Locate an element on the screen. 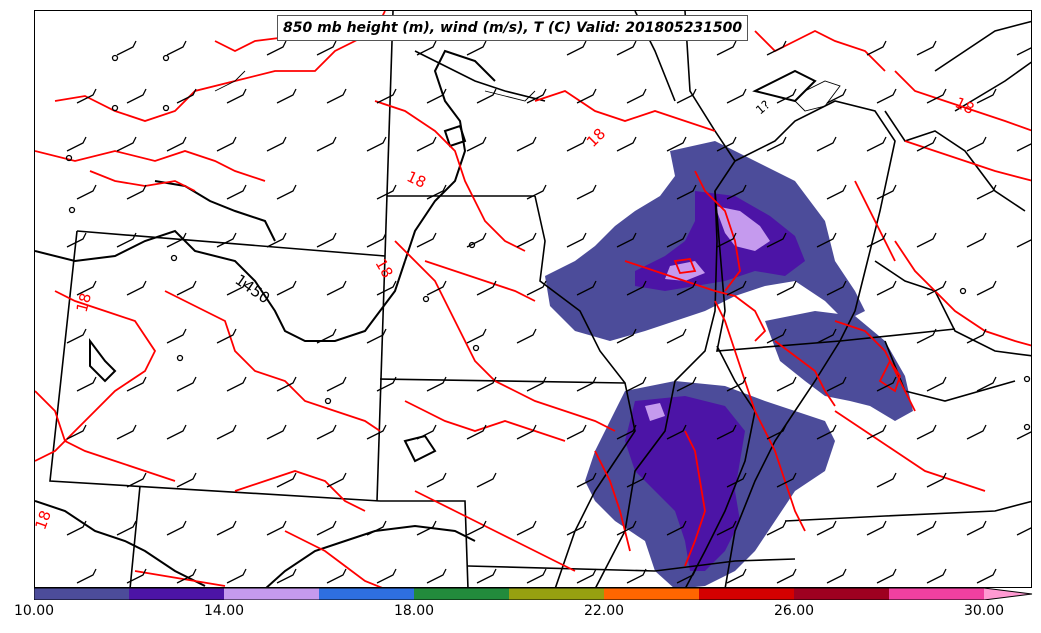  height-contour is located at coordinates (450, 155).